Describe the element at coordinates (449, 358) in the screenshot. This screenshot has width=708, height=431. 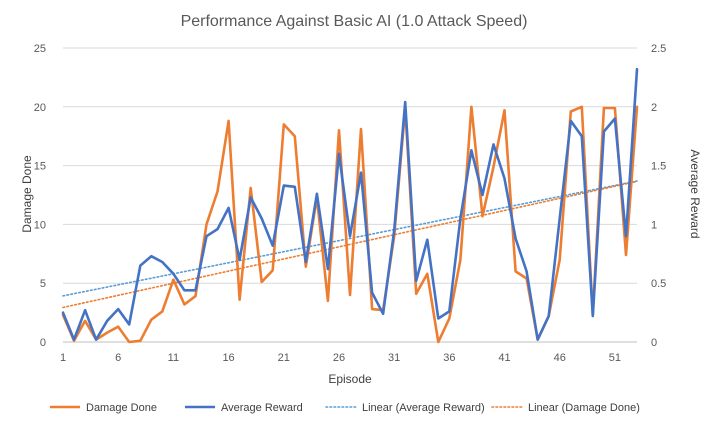
I see `x-tick: 36` at that location.